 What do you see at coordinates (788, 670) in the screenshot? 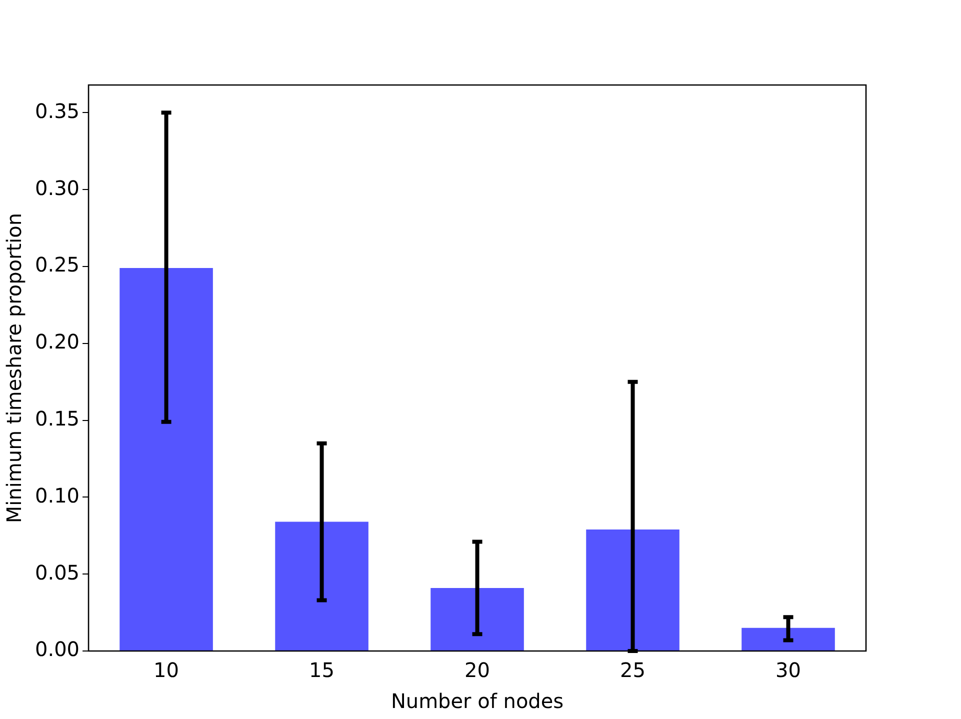
I see `x-tick-label: 30` at bounding box center [788, 670].